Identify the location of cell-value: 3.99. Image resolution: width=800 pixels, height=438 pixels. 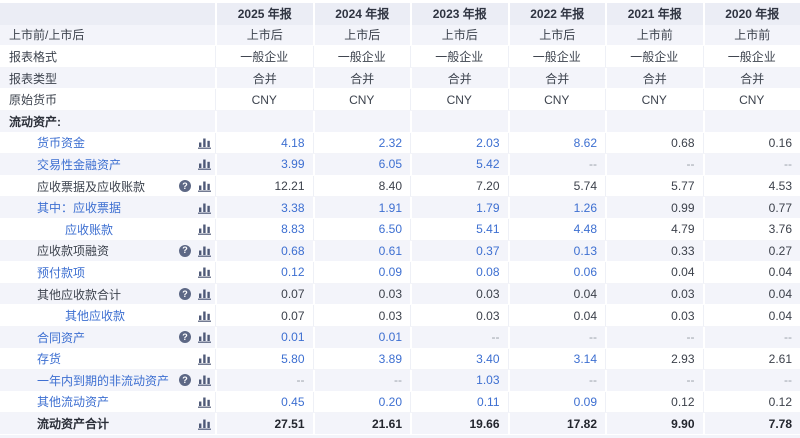
(293, 164).